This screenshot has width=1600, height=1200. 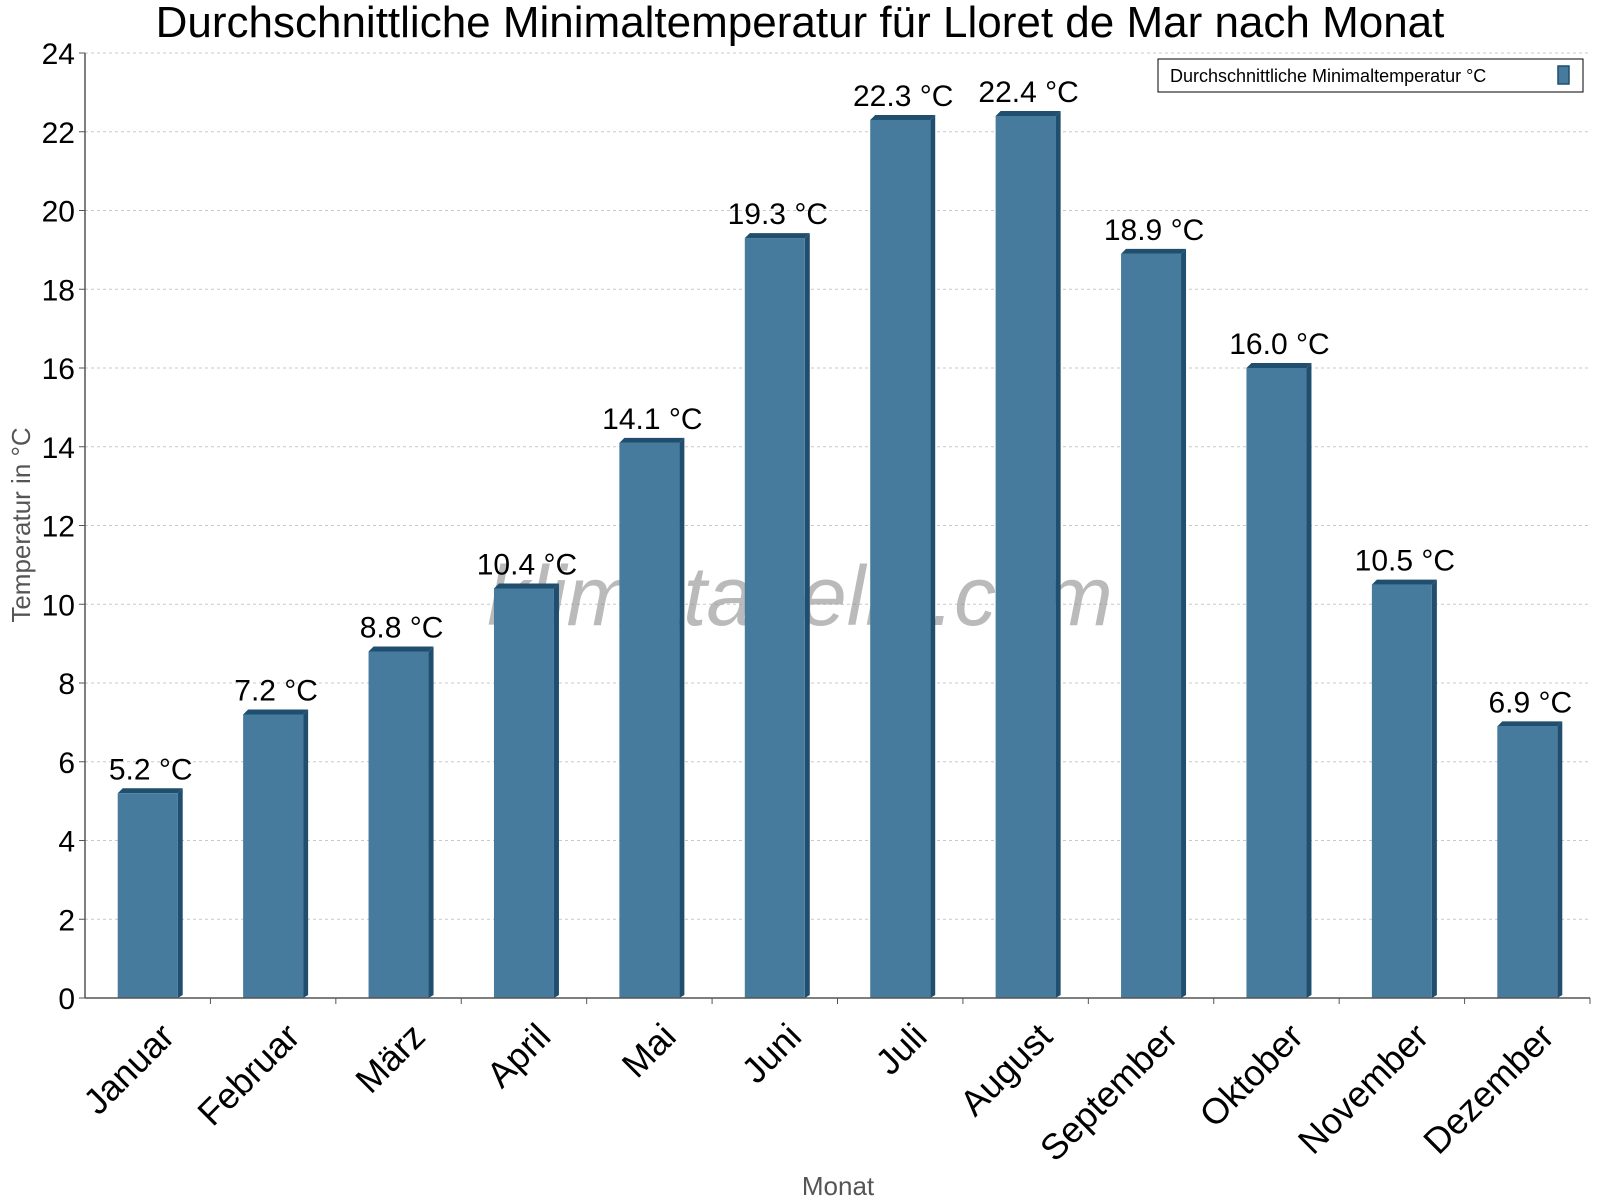 What do you see at coordinates (66, 684) in the screenshot?
I see `y-tick-label: 8` at bounding box center [66, 684].